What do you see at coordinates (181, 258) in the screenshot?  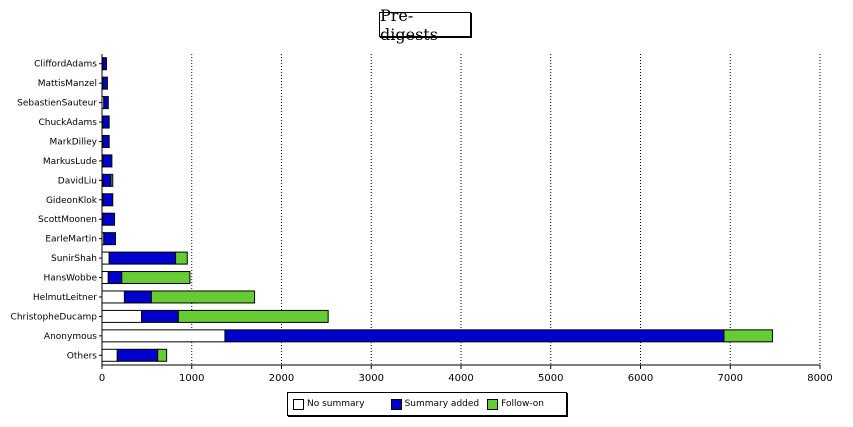 I see `bar-SunirShah-follow-on` at bounding box center [181, 258].